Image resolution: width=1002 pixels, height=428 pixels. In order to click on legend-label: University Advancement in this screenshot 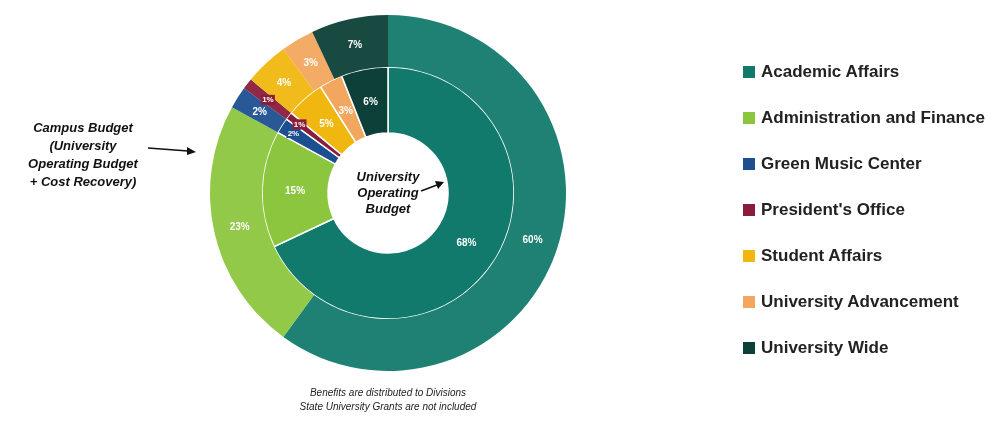, I will do `click(860, 301)`.